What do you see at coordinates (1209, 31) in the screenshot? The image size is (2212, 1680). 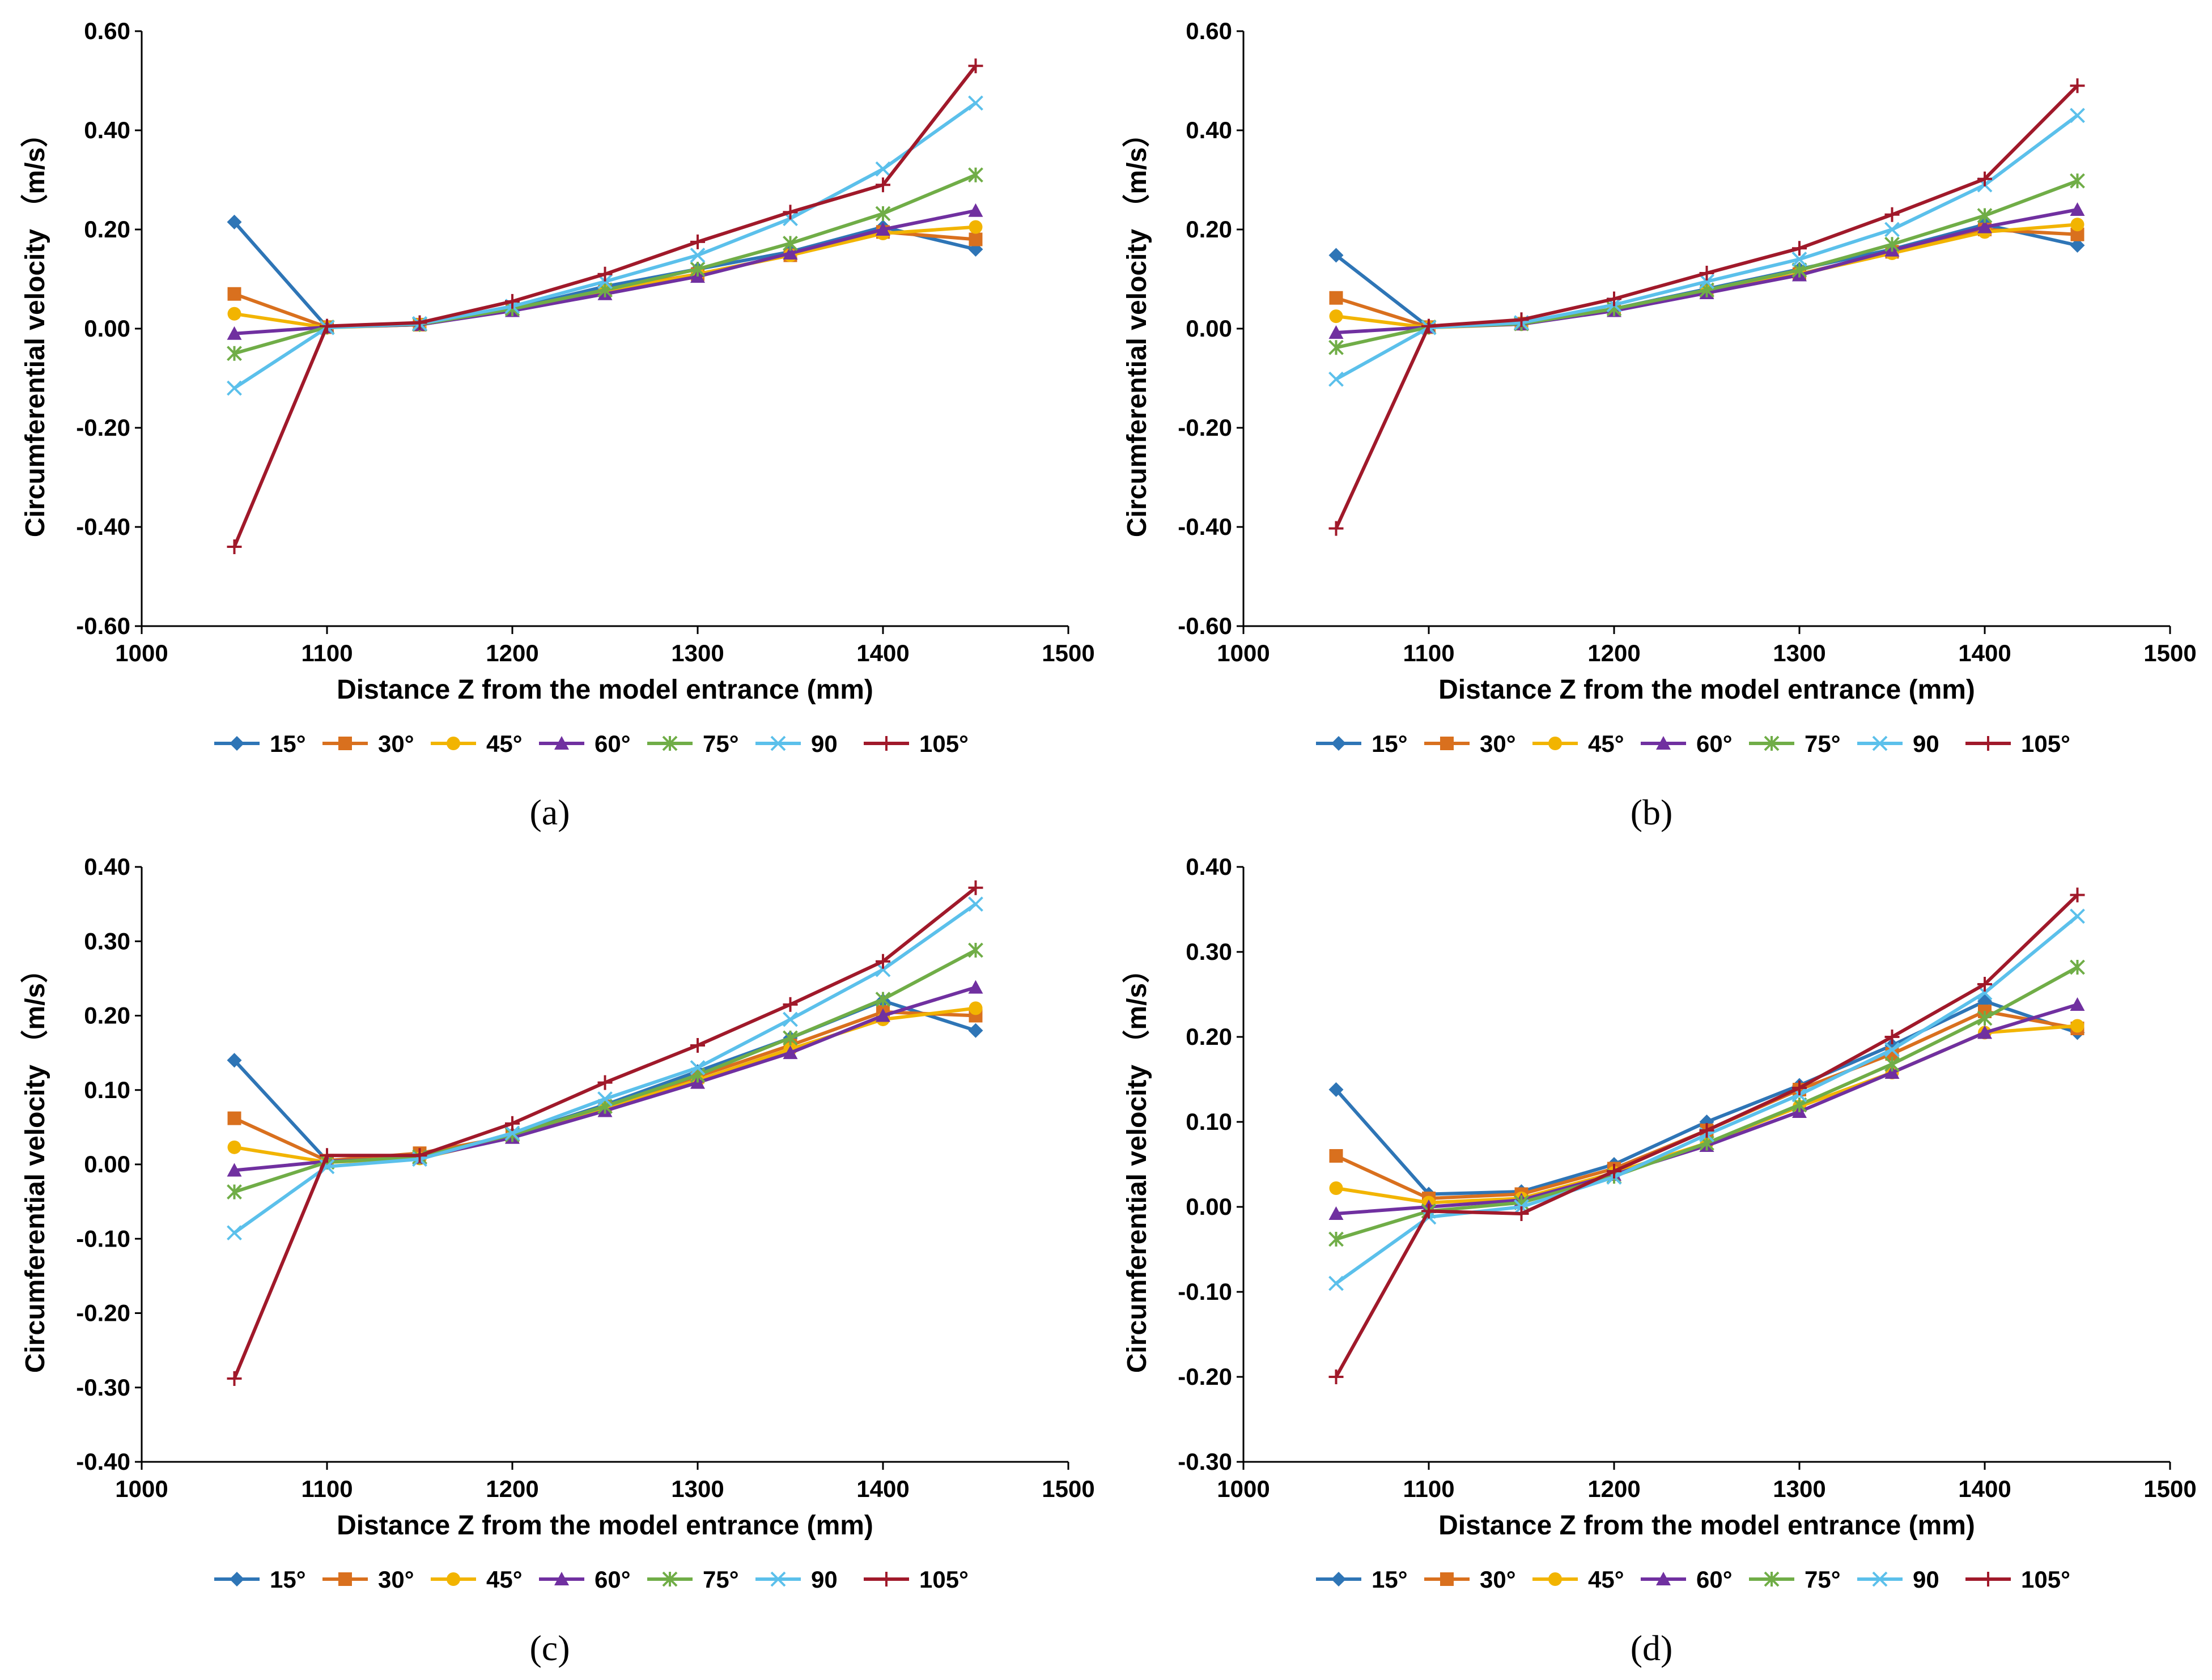 I see `y-tick-label: 0.60` at bounding box center [1209, 31].